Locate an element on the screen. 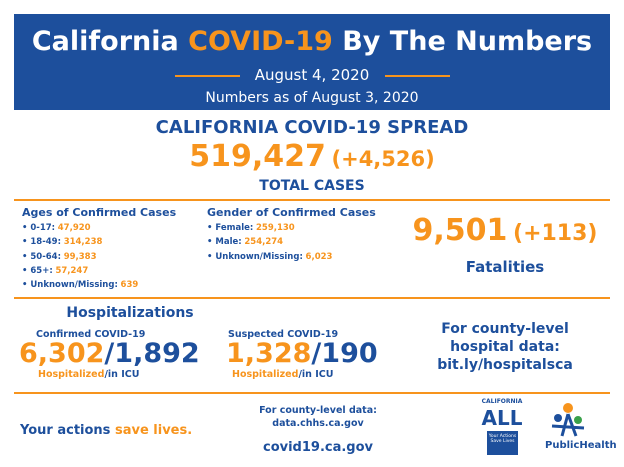 This screenshot has height=467, width=624. slogan: Your actions save lives. is located at coordinates (106, 430).